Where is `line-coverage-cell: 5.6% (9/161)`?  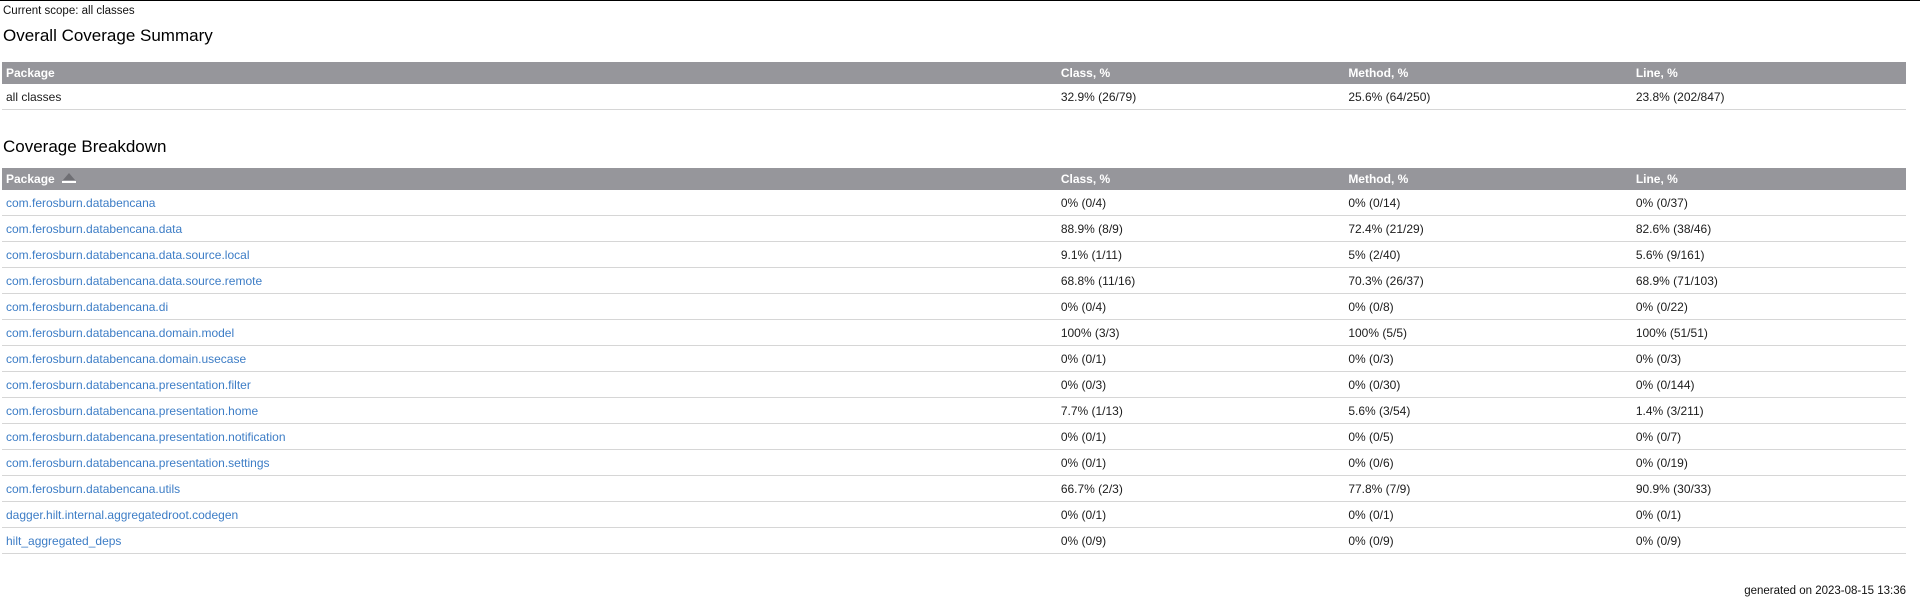 line-coverage-cell: 5.6% (9/161) is located at coordinates (1768, 254).